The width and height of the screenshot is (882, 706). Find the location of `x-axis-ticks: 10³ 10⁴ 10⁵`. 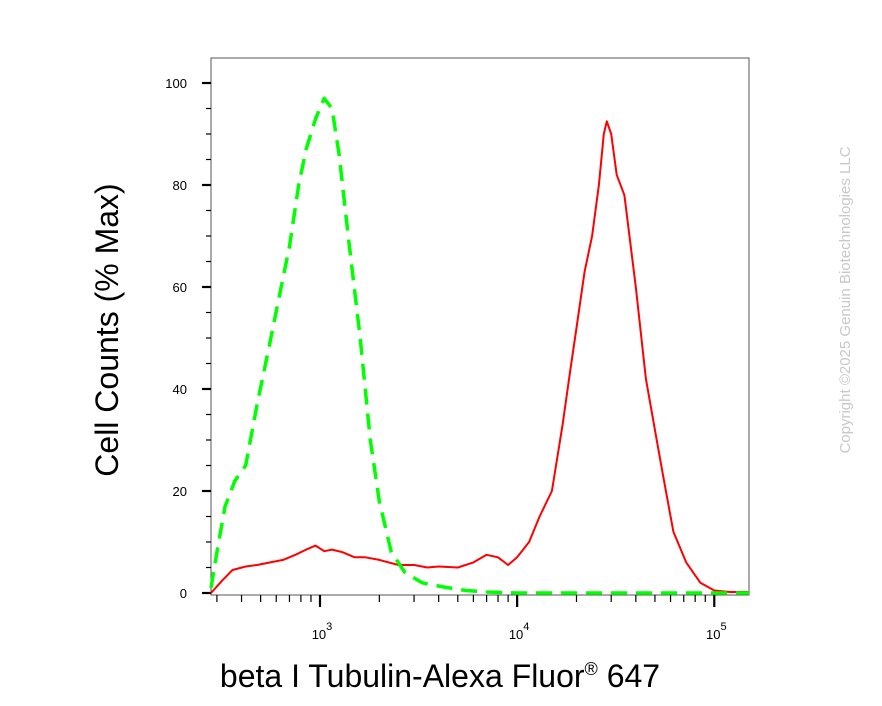

x-axis-ticks: 10³ 10⁴ 10⁵ is located at coordinates (471, 618).